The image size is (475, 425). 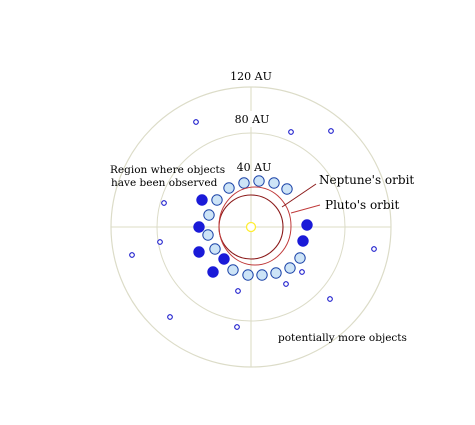 I want to click on pluto-leader-line, so click(x=305, y=209).